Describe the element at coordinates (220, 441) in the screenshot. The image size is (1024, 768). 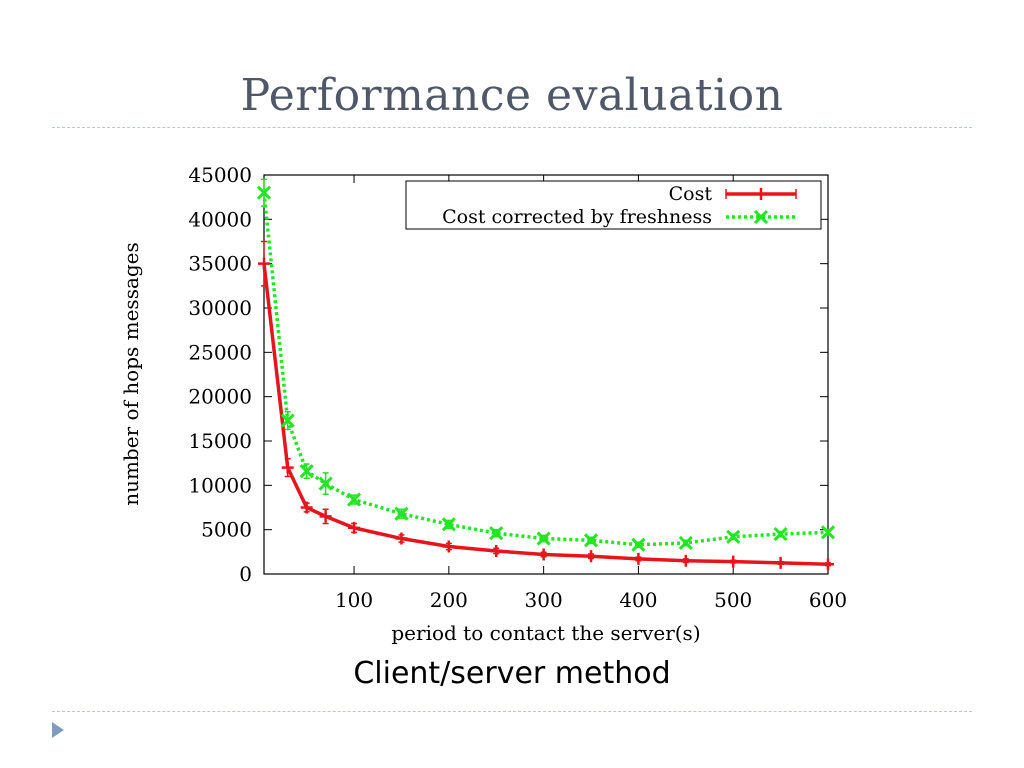
I see `y-tick-label: 15000` at that location.